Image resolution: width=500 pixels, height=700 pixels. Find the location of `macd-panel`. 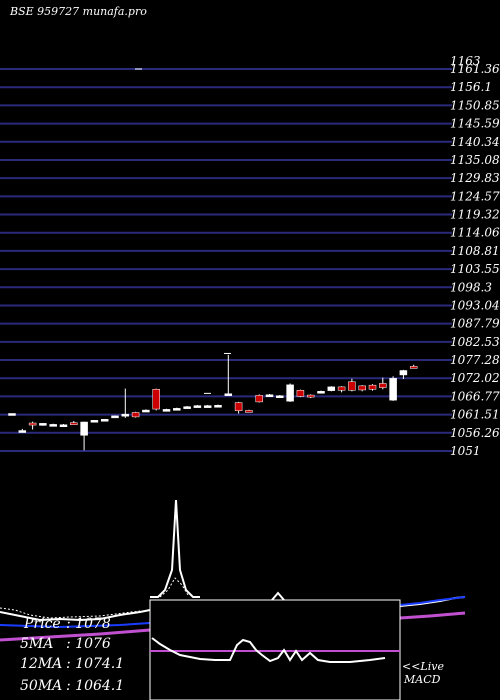

macd-panel is located at coordinates (275, 649).